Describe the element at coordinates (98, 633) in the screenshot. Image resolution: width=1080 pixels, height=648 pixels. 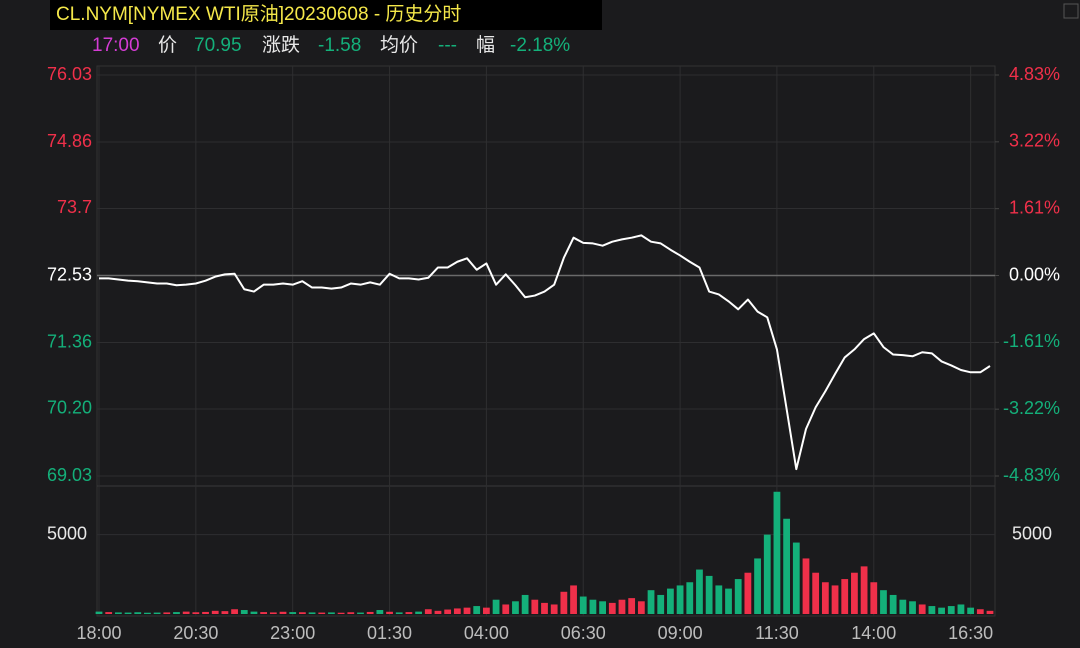
I see `x-tick-label: 18:00` at that location.